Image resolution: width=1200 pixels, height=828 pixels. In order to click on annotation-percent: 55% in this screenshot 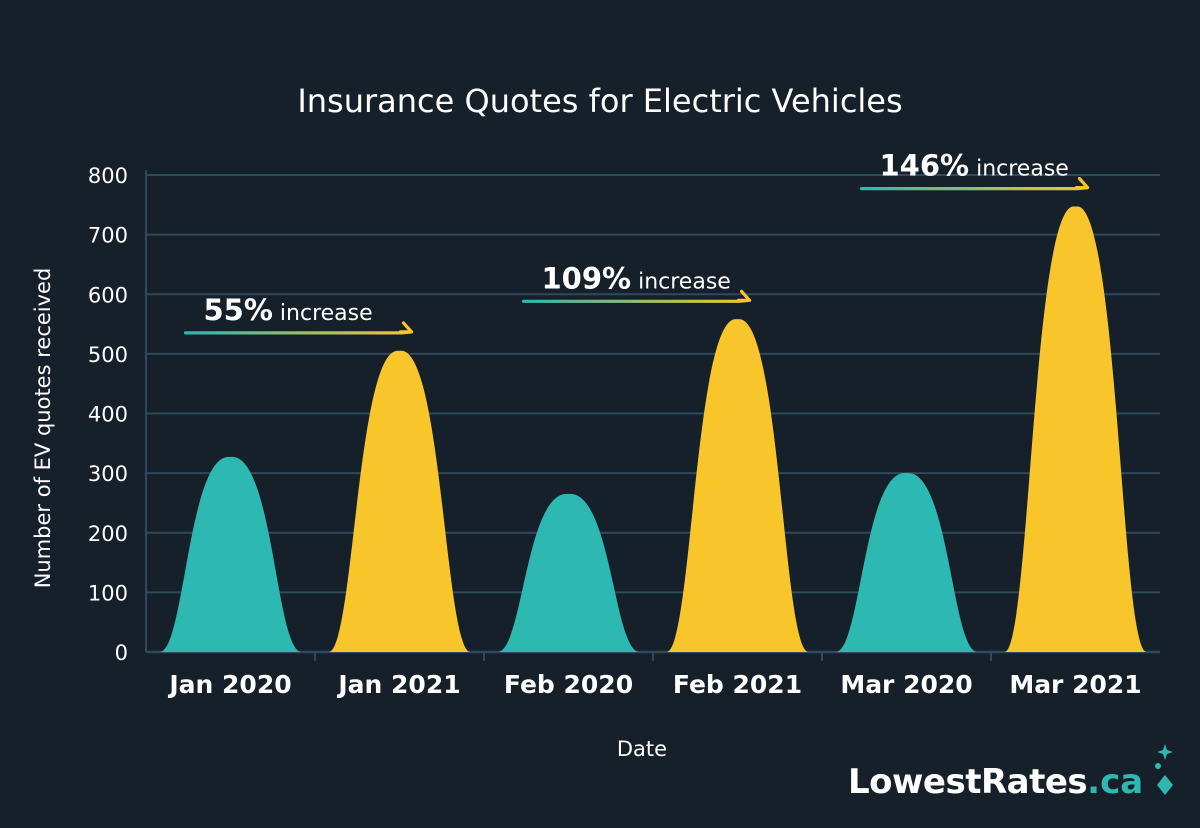, I will do `click(238, 310)`.